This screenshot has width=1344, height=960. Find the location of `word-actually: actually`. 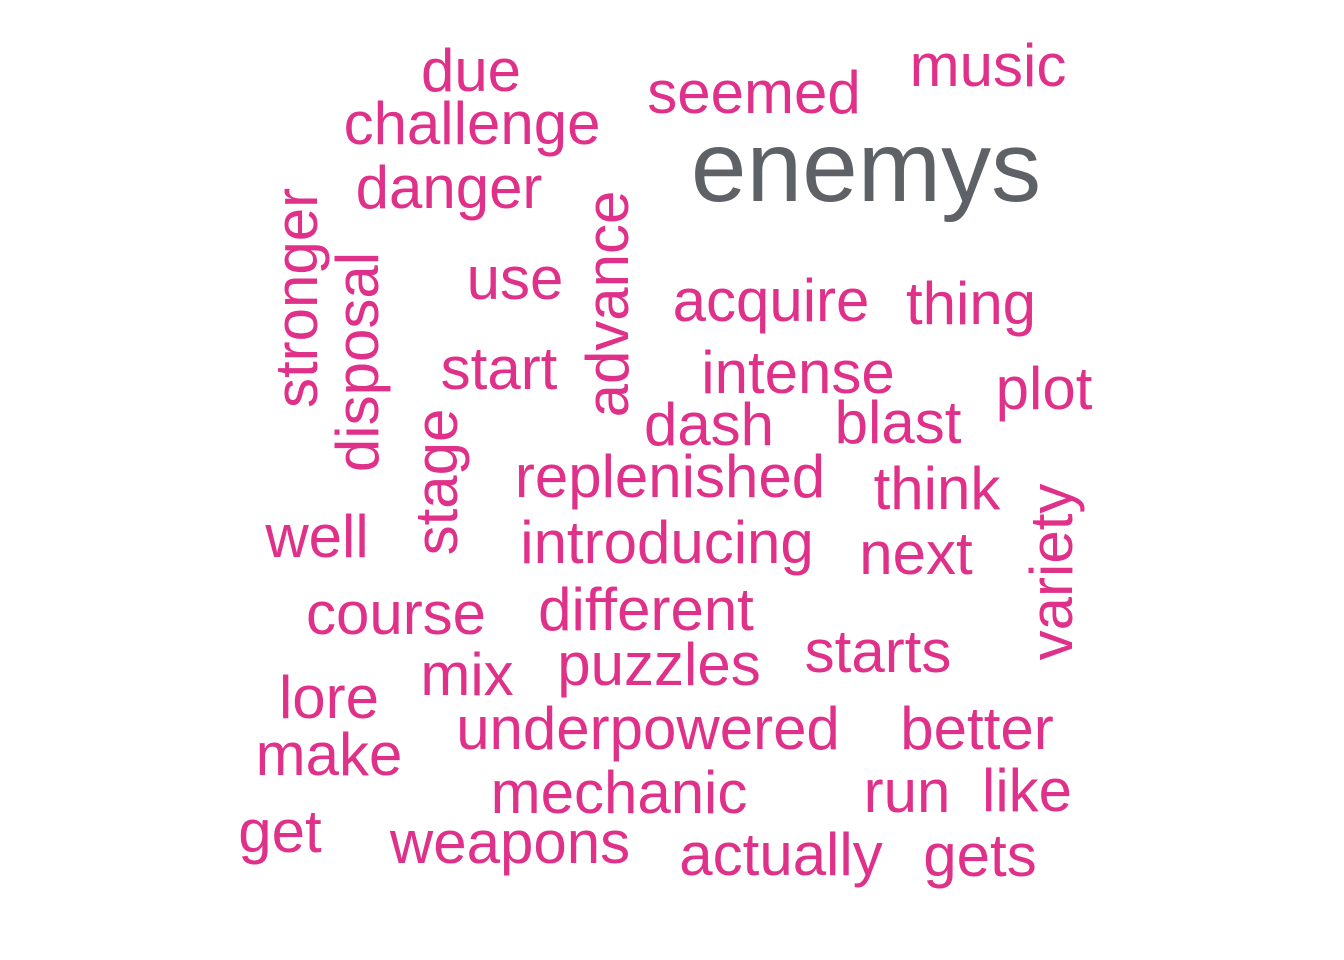

word-actually: actually is located at coordinates (781, 854).